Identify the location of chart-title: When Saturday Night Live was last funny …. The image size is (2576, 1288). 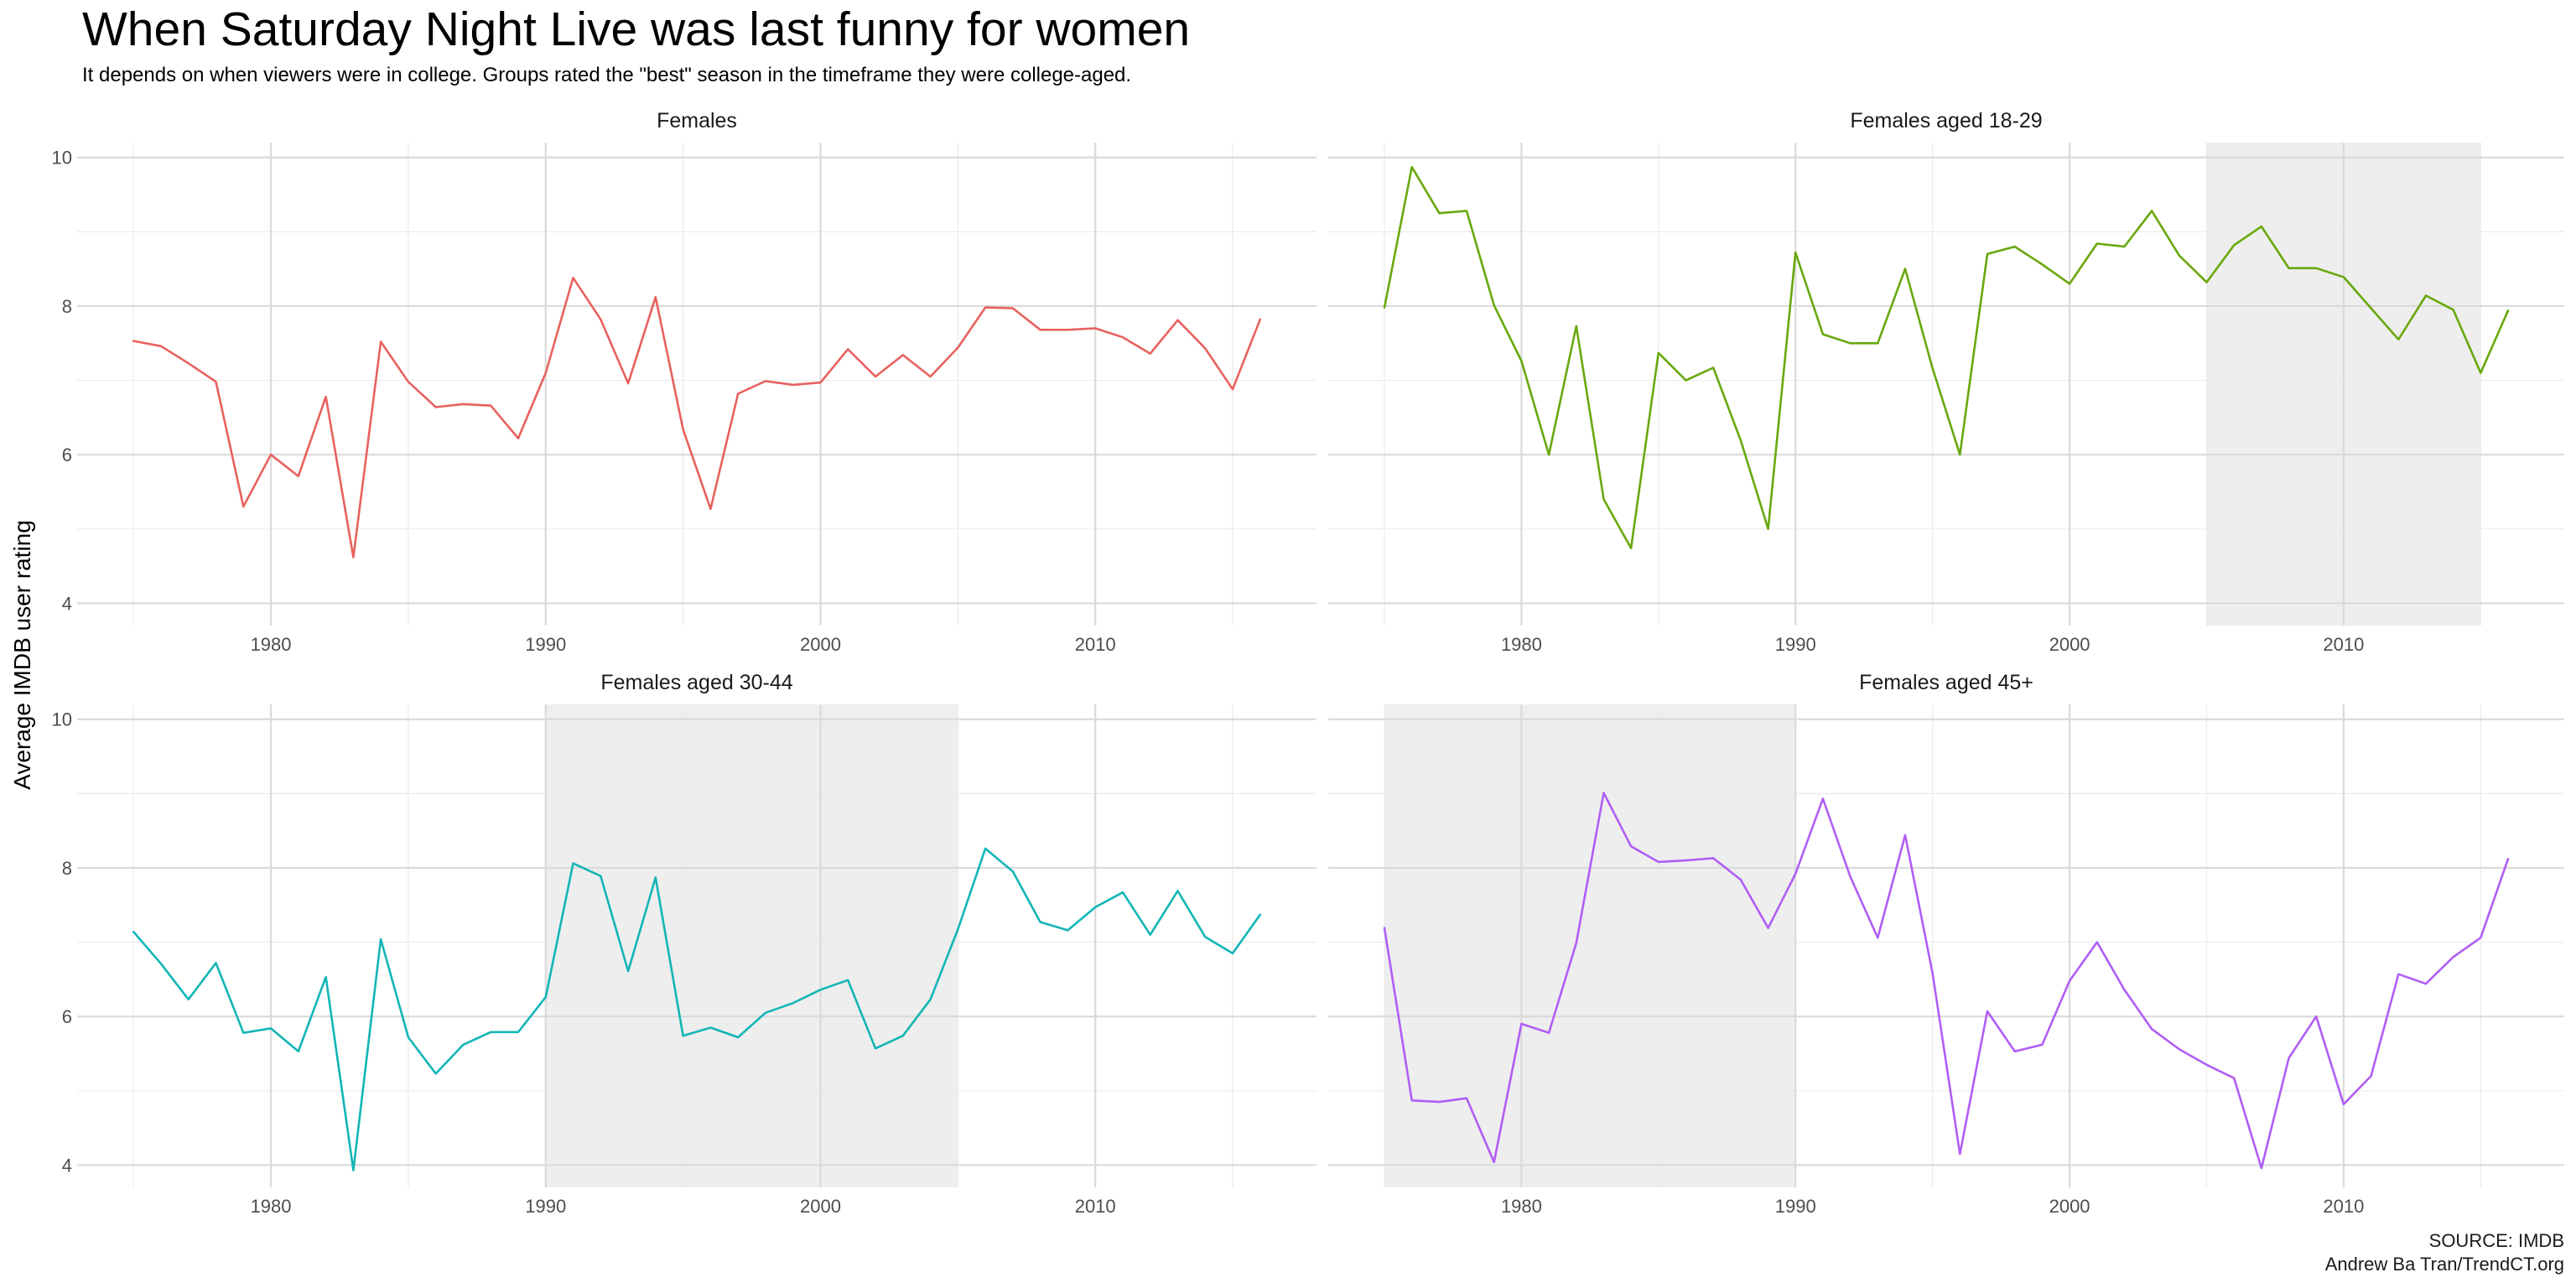
(636, 29).